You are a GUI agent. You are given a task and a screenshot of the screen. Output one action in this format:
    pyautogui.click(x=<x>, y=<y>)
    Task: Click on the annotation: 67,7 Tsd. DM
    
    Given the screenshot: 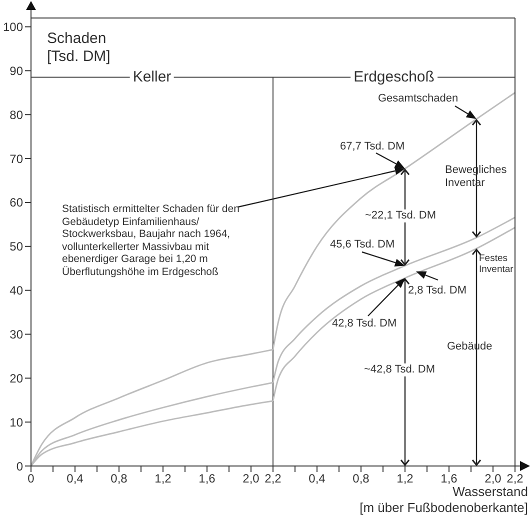 What is the action you would take?
    pyautogui.click(x=372, y=147)
    